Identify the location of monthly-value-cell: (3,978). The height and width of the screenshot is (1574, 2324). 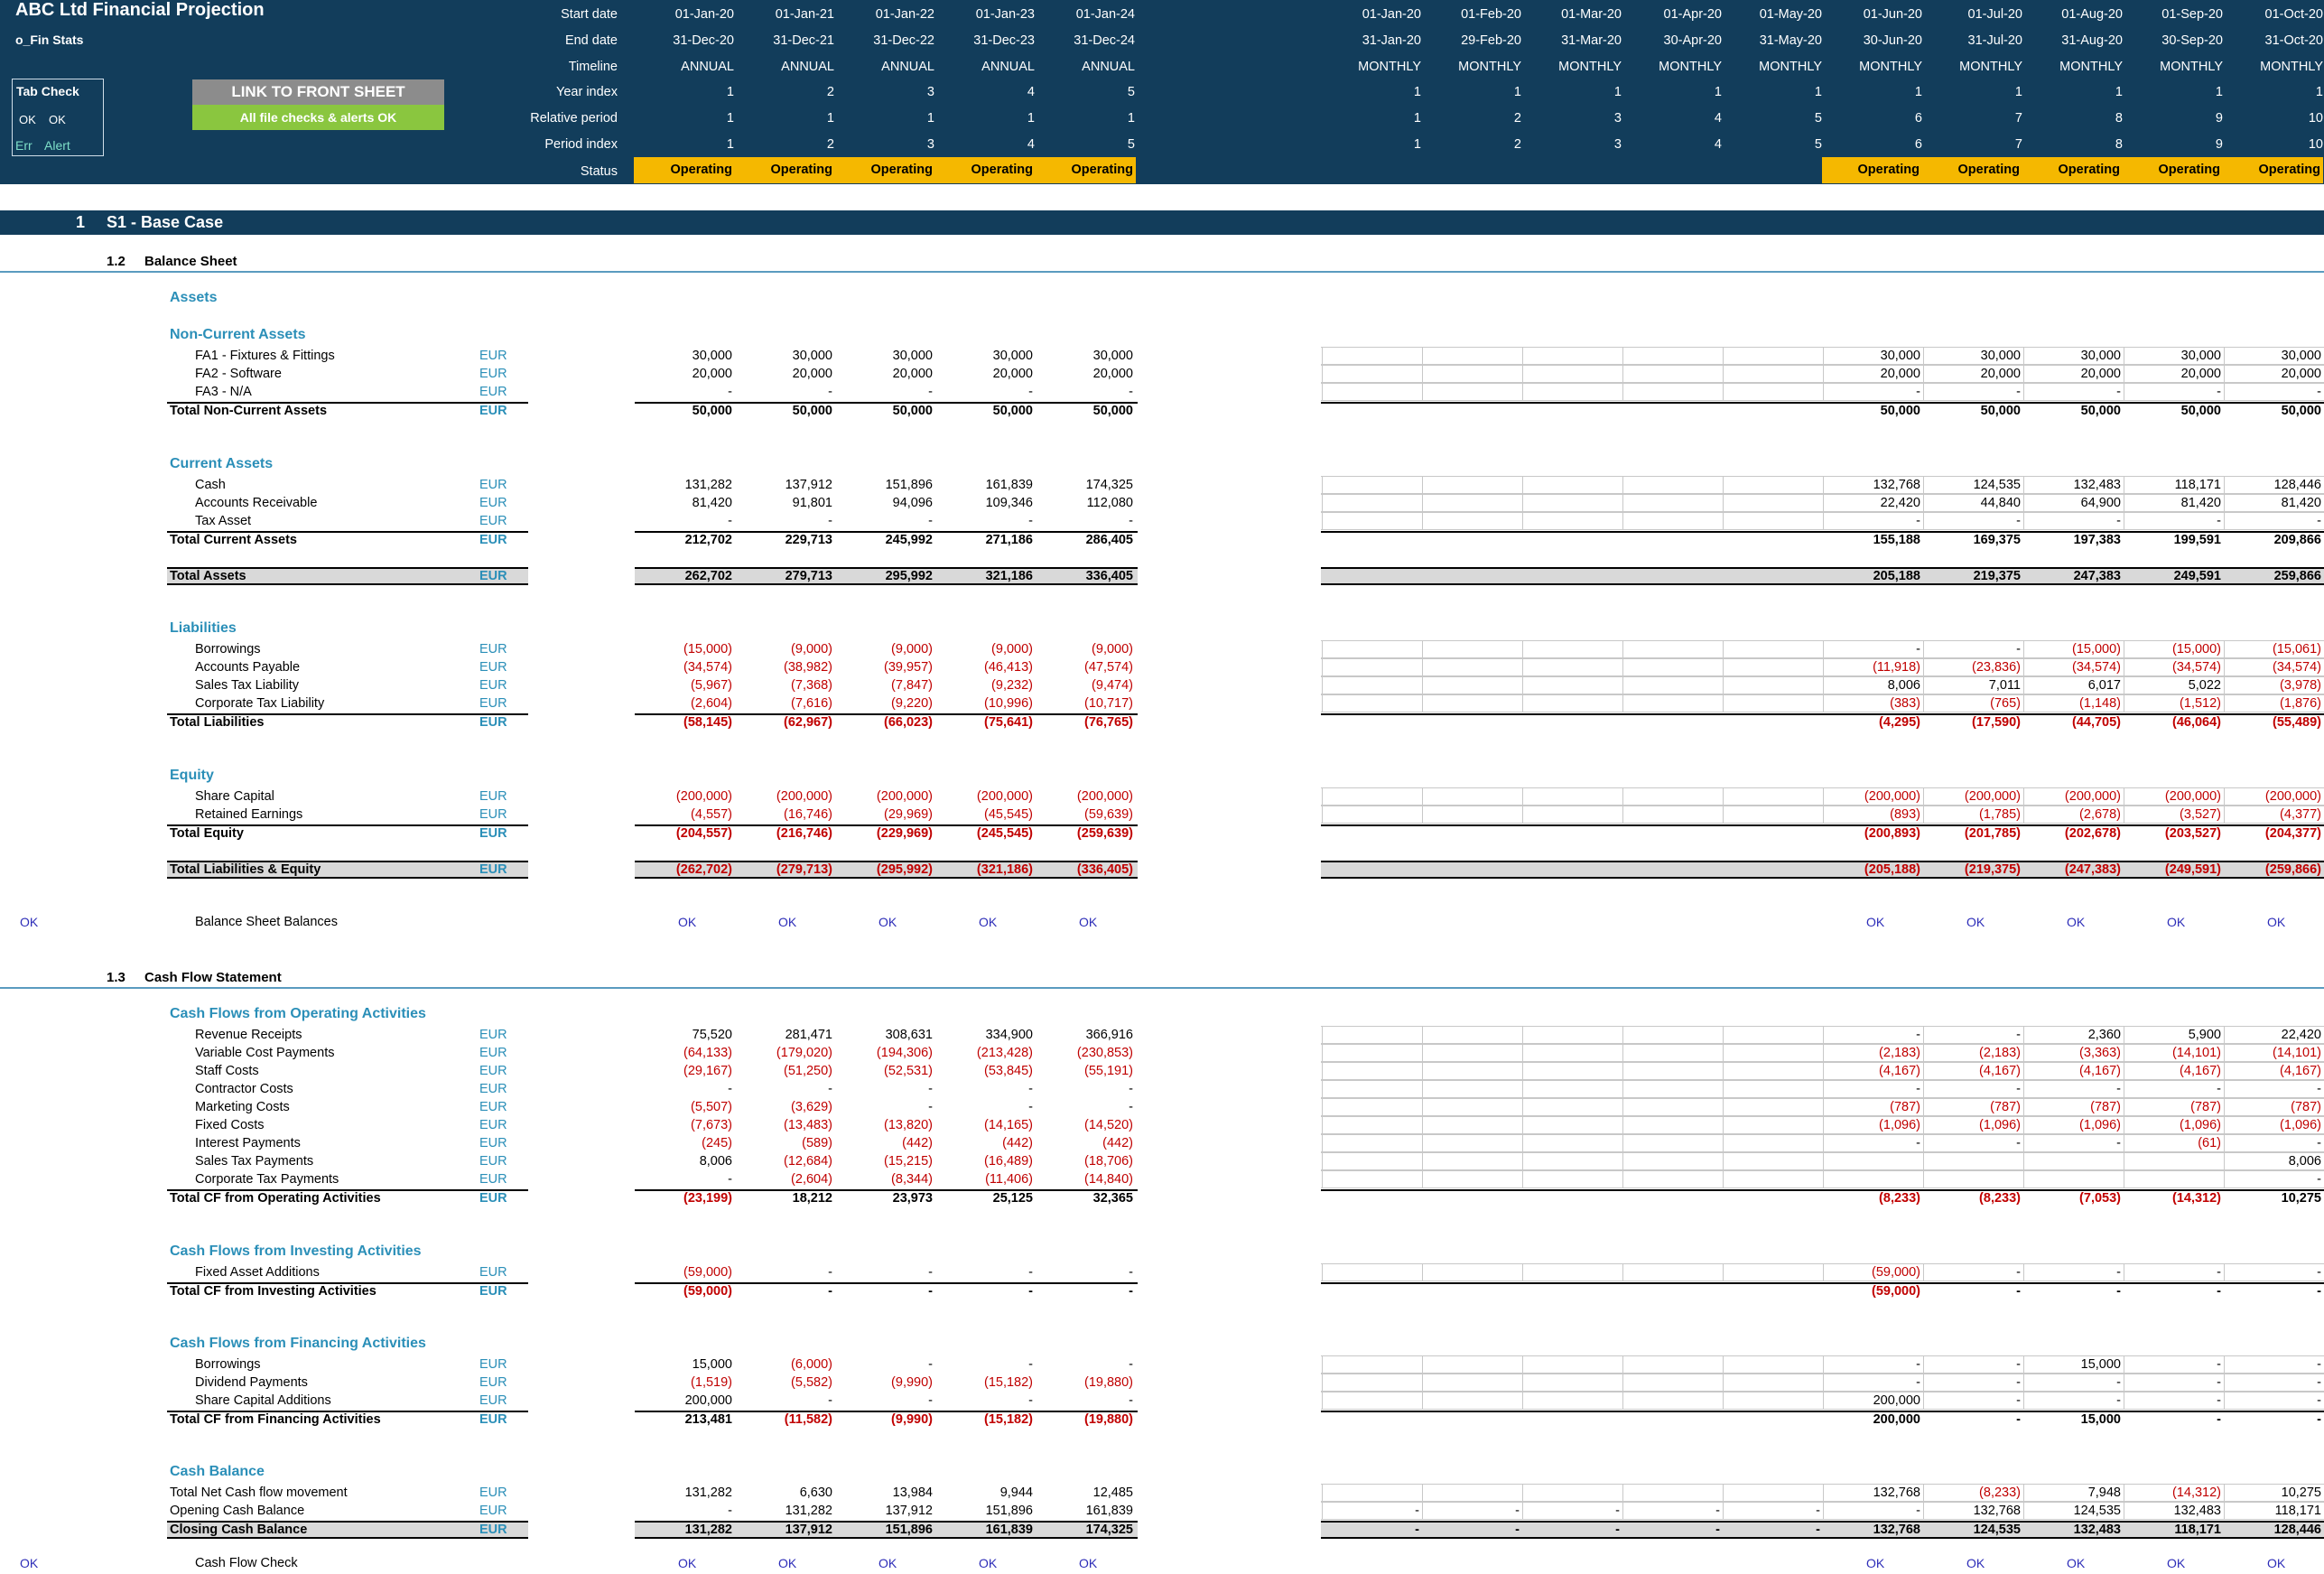
(2301, 686).